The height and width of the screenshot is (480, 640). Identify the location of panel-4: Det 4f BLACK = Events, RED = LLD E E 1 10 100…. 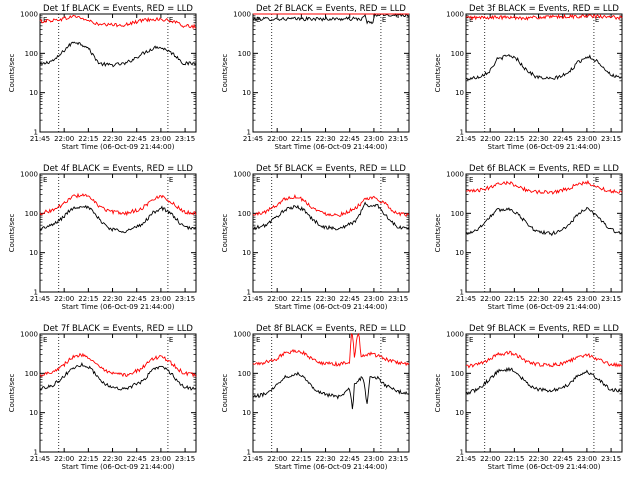
(102, 237).